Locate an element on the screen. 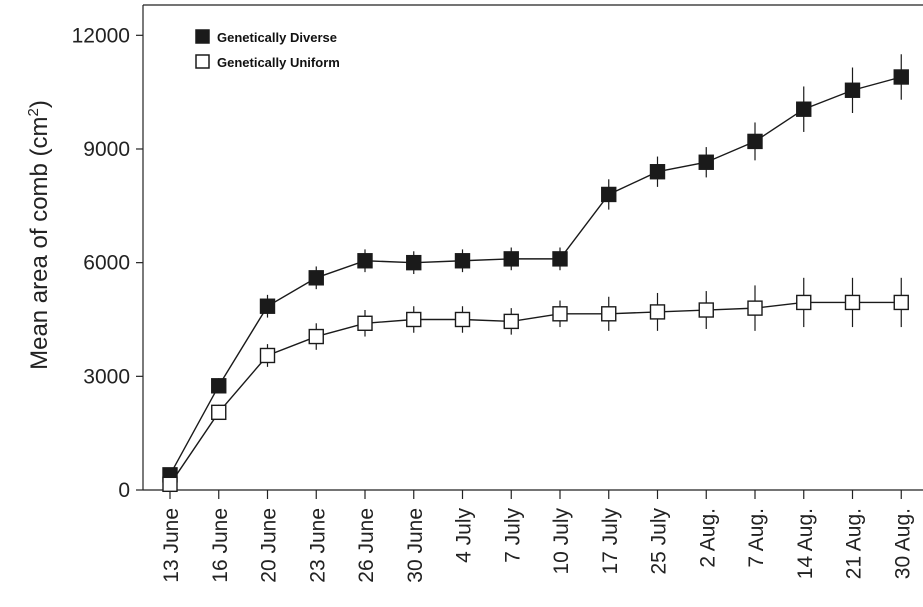  x-tick-label: 20 June is located at coordinates (269, 545).